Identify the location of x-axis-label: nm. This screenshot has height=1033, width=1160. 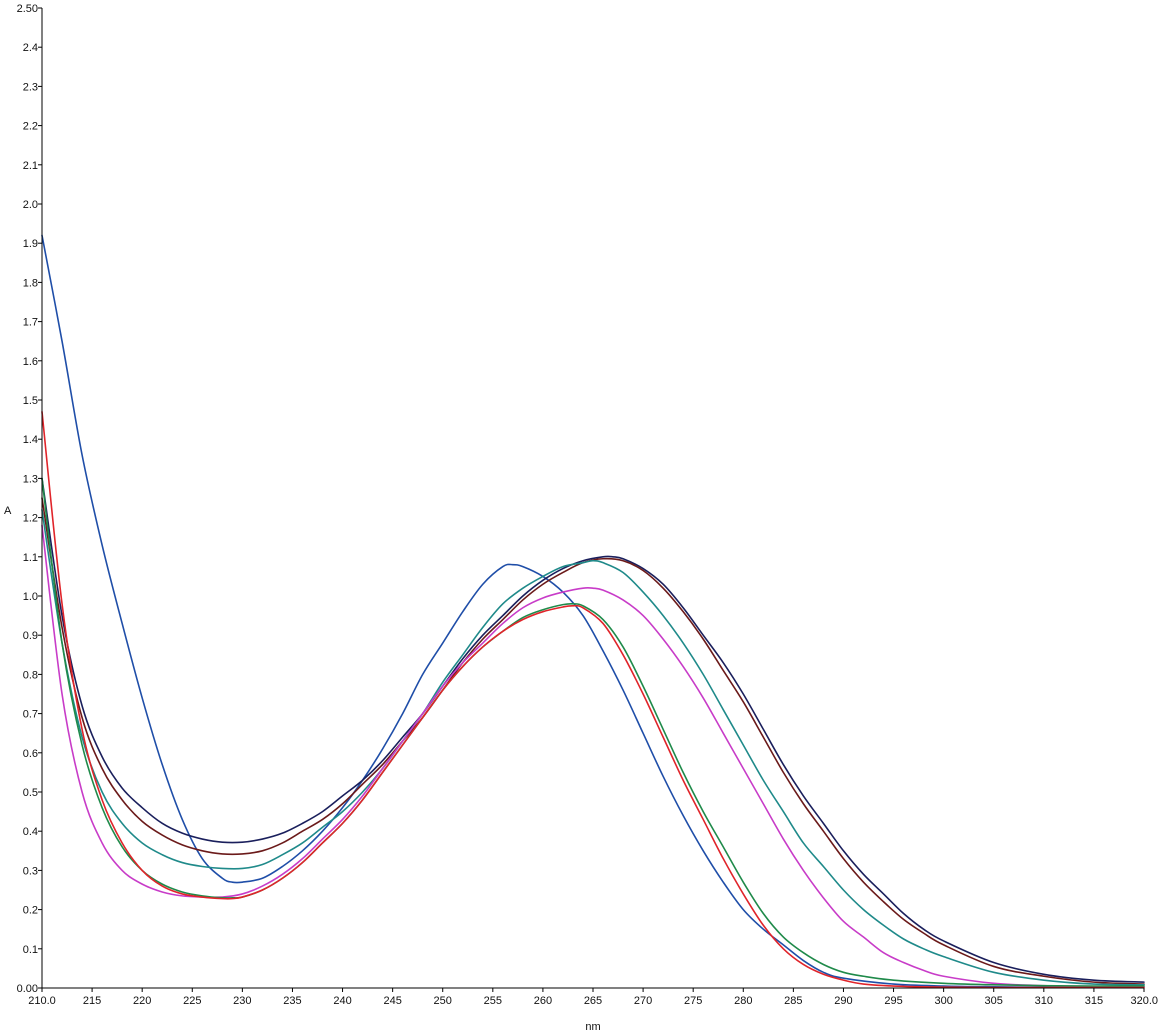
(592, 1027).